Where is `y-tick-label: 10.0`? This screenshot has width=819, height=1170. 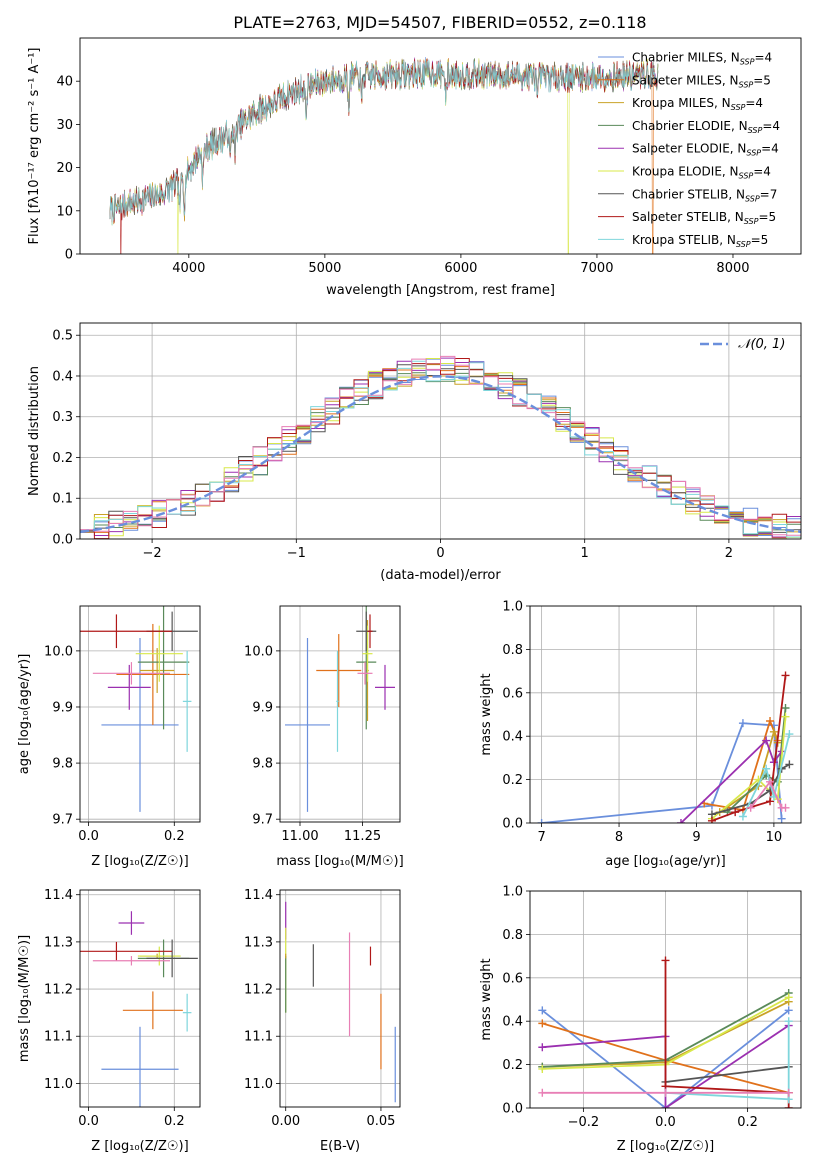 y-tick-label: 10.0 is located at coordinates (58, 651).